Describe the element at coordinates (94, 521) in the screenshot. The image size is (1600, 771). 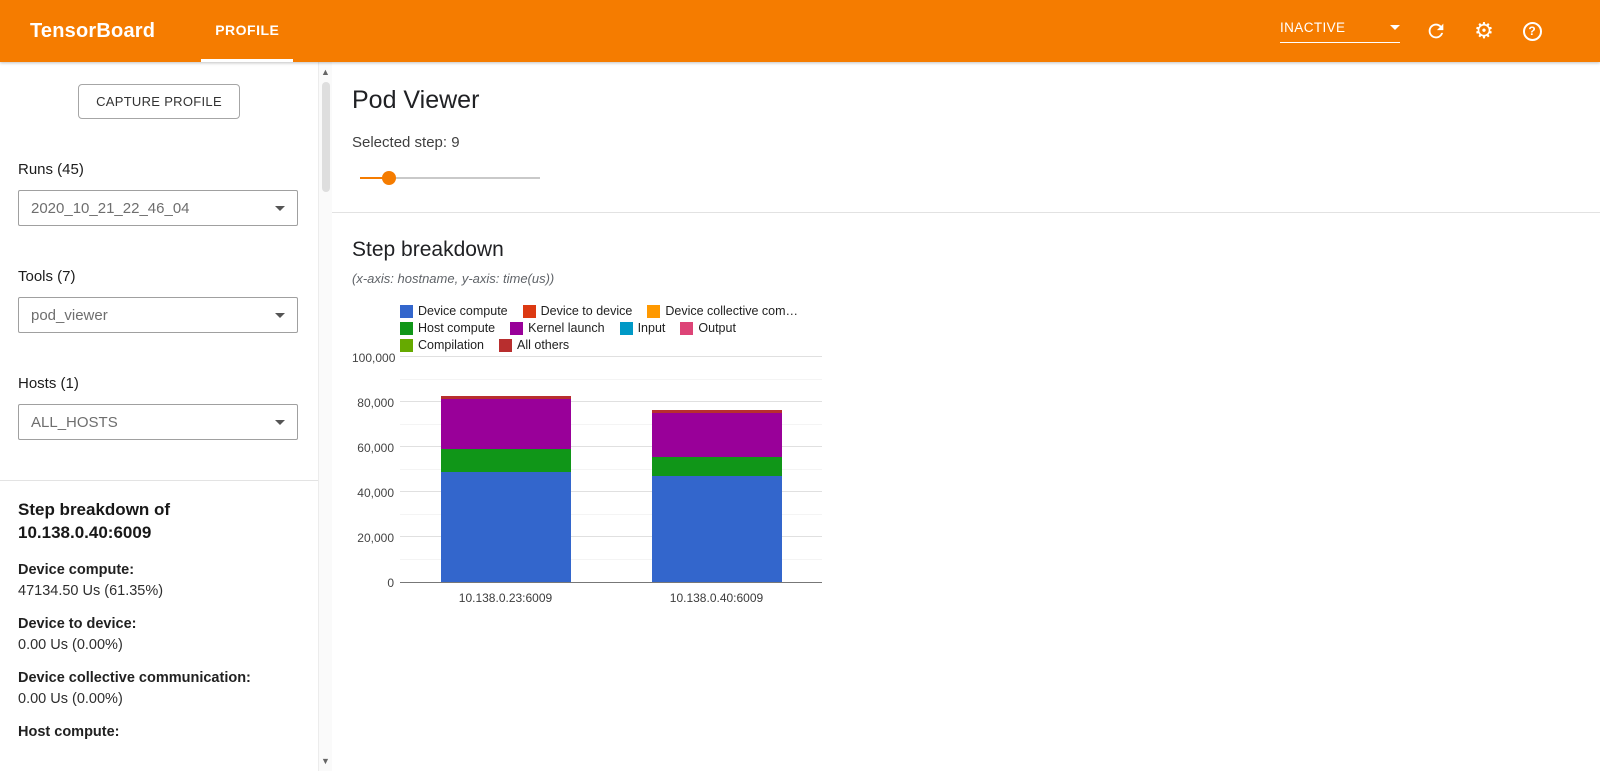
I see `breakdown-title: Step breakdown of 10.138.0.40:6009` at that location.